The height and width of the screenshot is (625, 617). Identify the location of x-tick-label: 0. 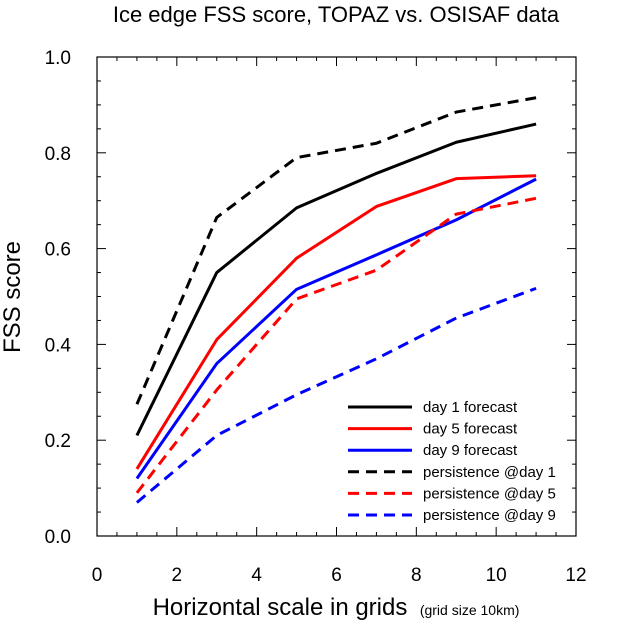
(97, 575).